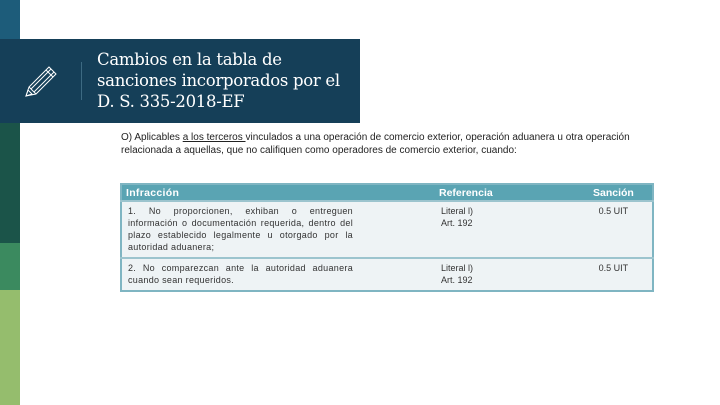 Image resolution: width=720 pixels, height=405 pixels. Describe the element at coordinates (81, 81) in the screenshot. I see `title-divider` at that location.